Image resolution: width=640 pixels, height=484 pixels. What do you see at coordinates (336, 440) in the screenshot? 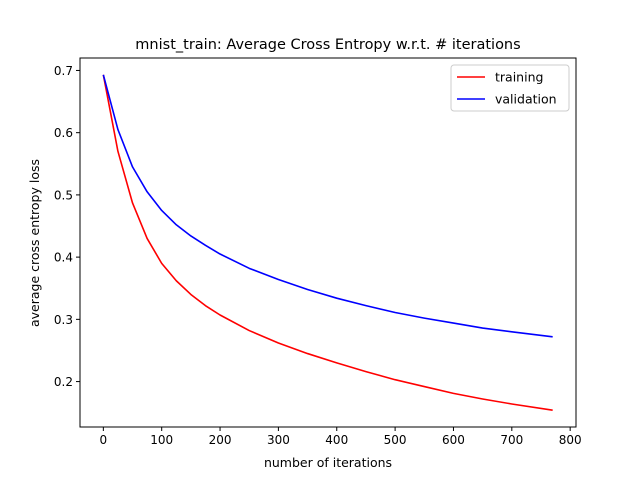
I see `x-tick-label: 400` at bounding box center [336, 440].